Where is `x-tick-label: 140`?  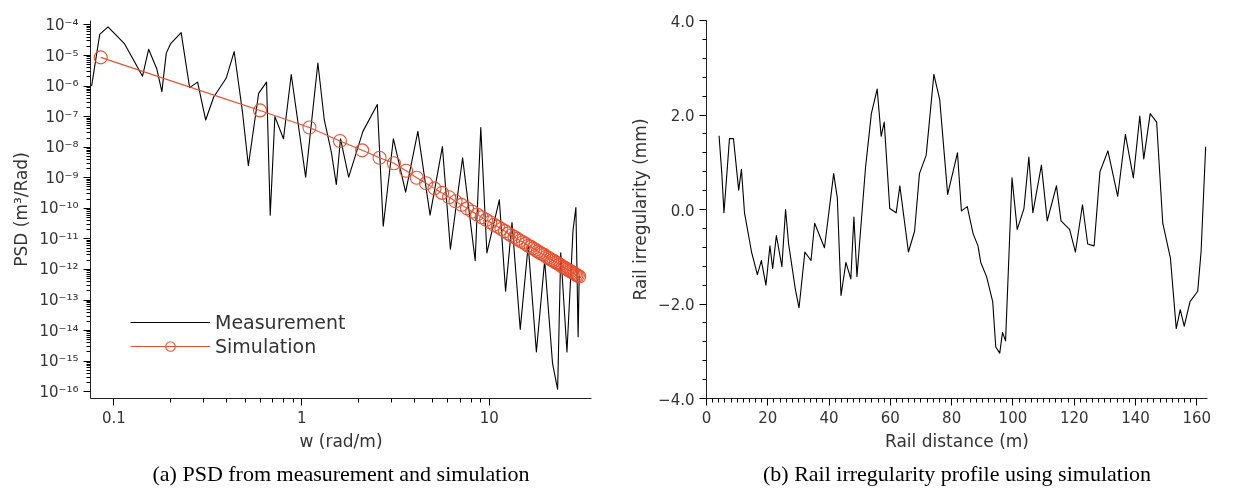
x-tick-label: 140 is located at coordinates (1135, 417).